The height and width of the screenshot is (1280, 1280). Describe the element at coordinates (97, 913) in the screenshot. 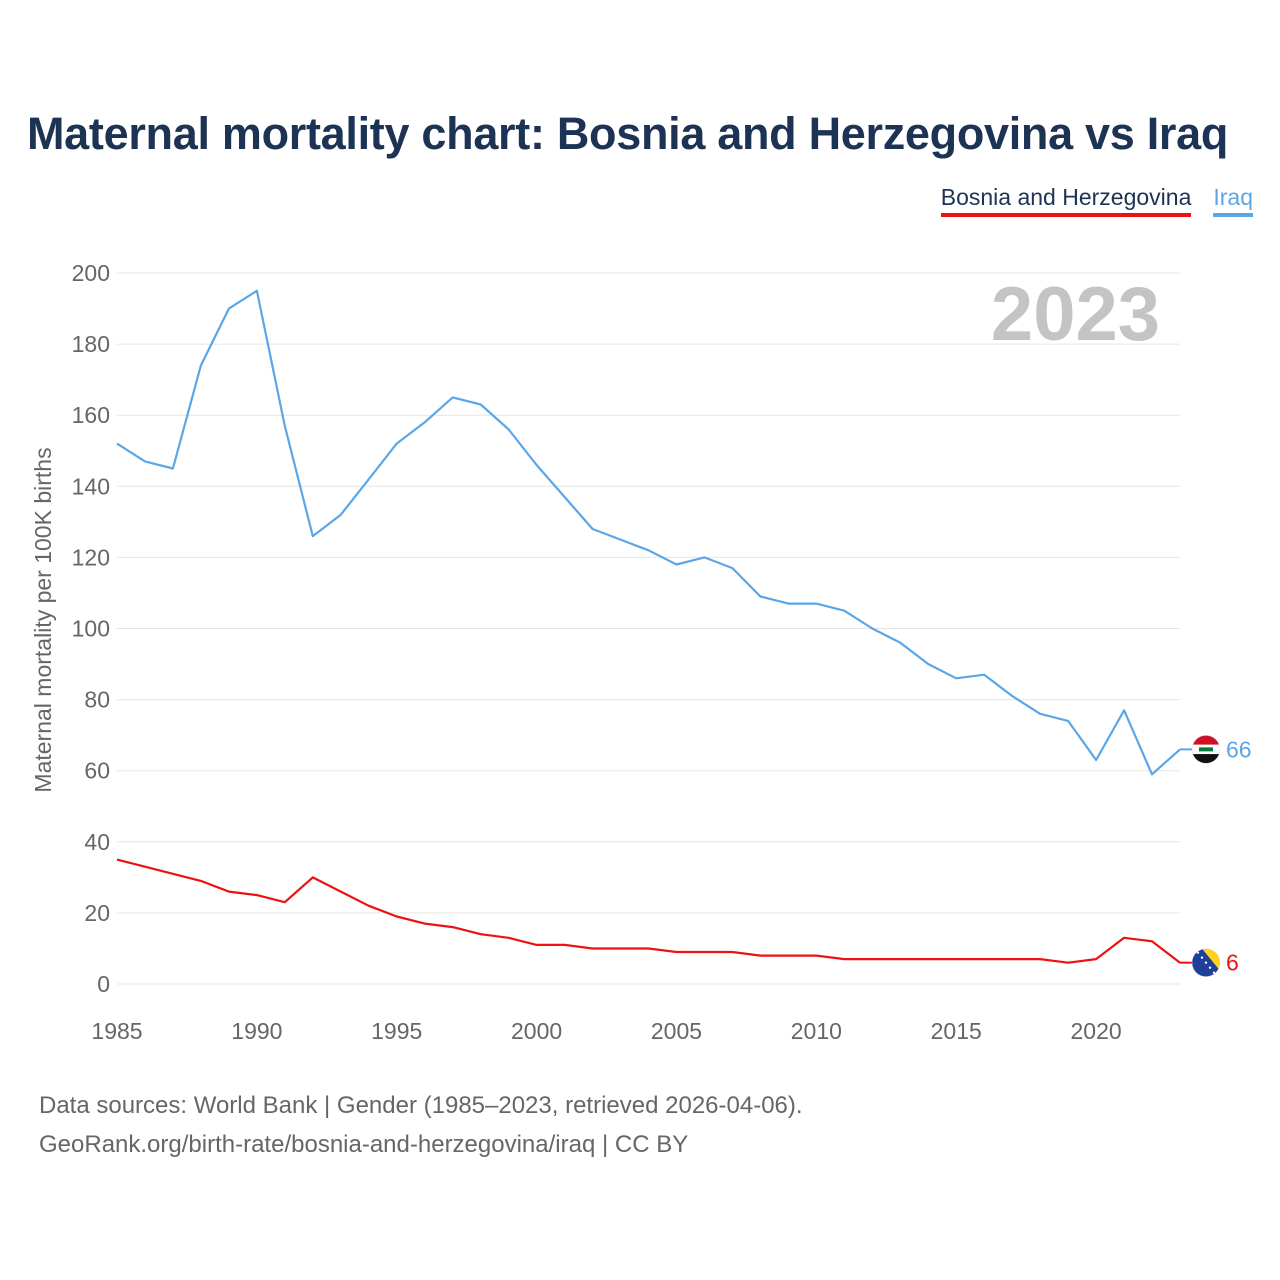

I see `y-tick-label-20: 20` at that location.